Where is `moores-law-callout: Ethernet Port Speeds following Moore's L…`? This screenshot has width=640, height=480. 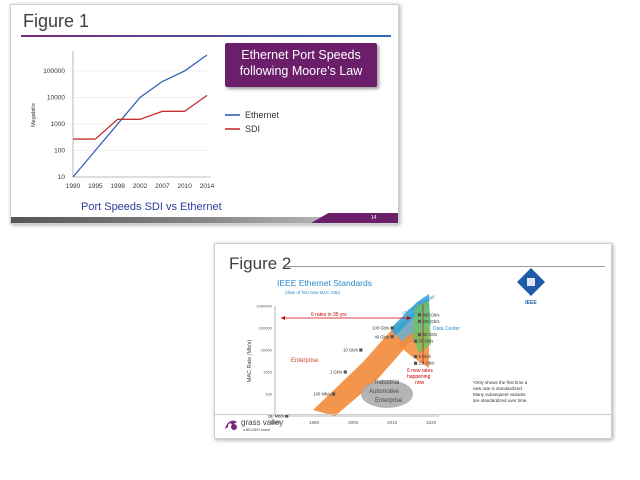 moores-law-callout: Ethernet Port Speeds following Moore's L… is located at coordinates (301, 65).